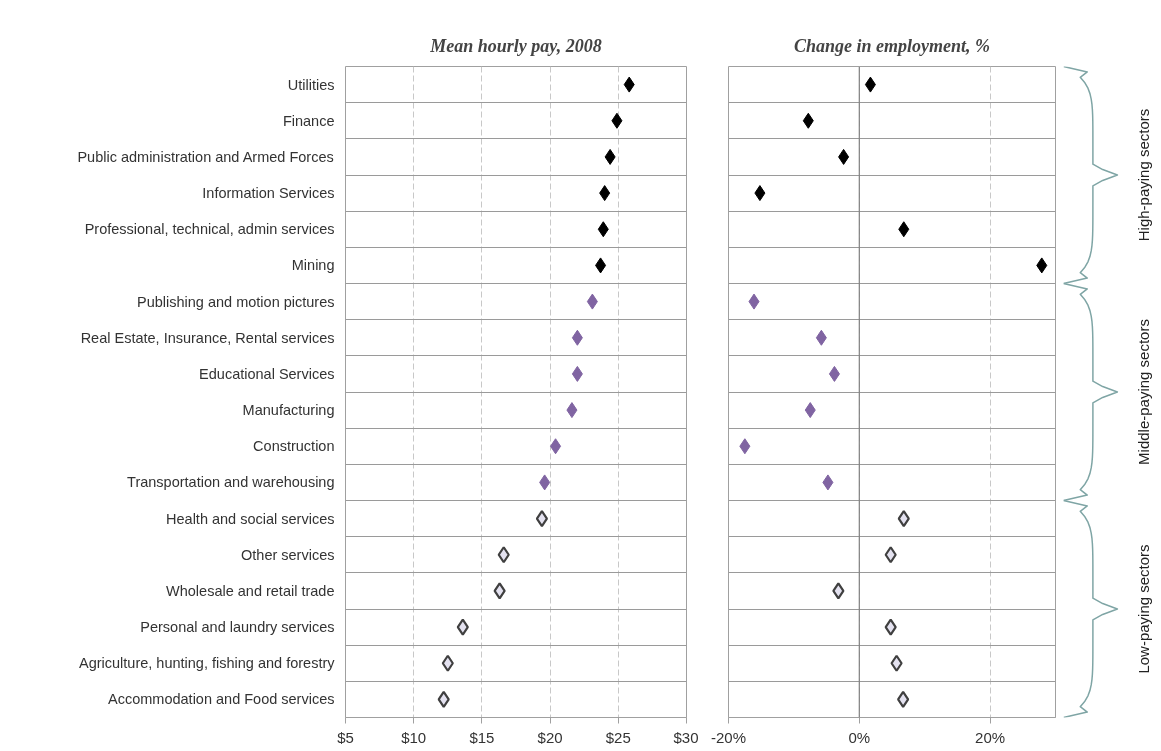  Describe the element at coordinates (250, 518) in the screenshot. I see `y-tick-label: Health and social services` at that location.